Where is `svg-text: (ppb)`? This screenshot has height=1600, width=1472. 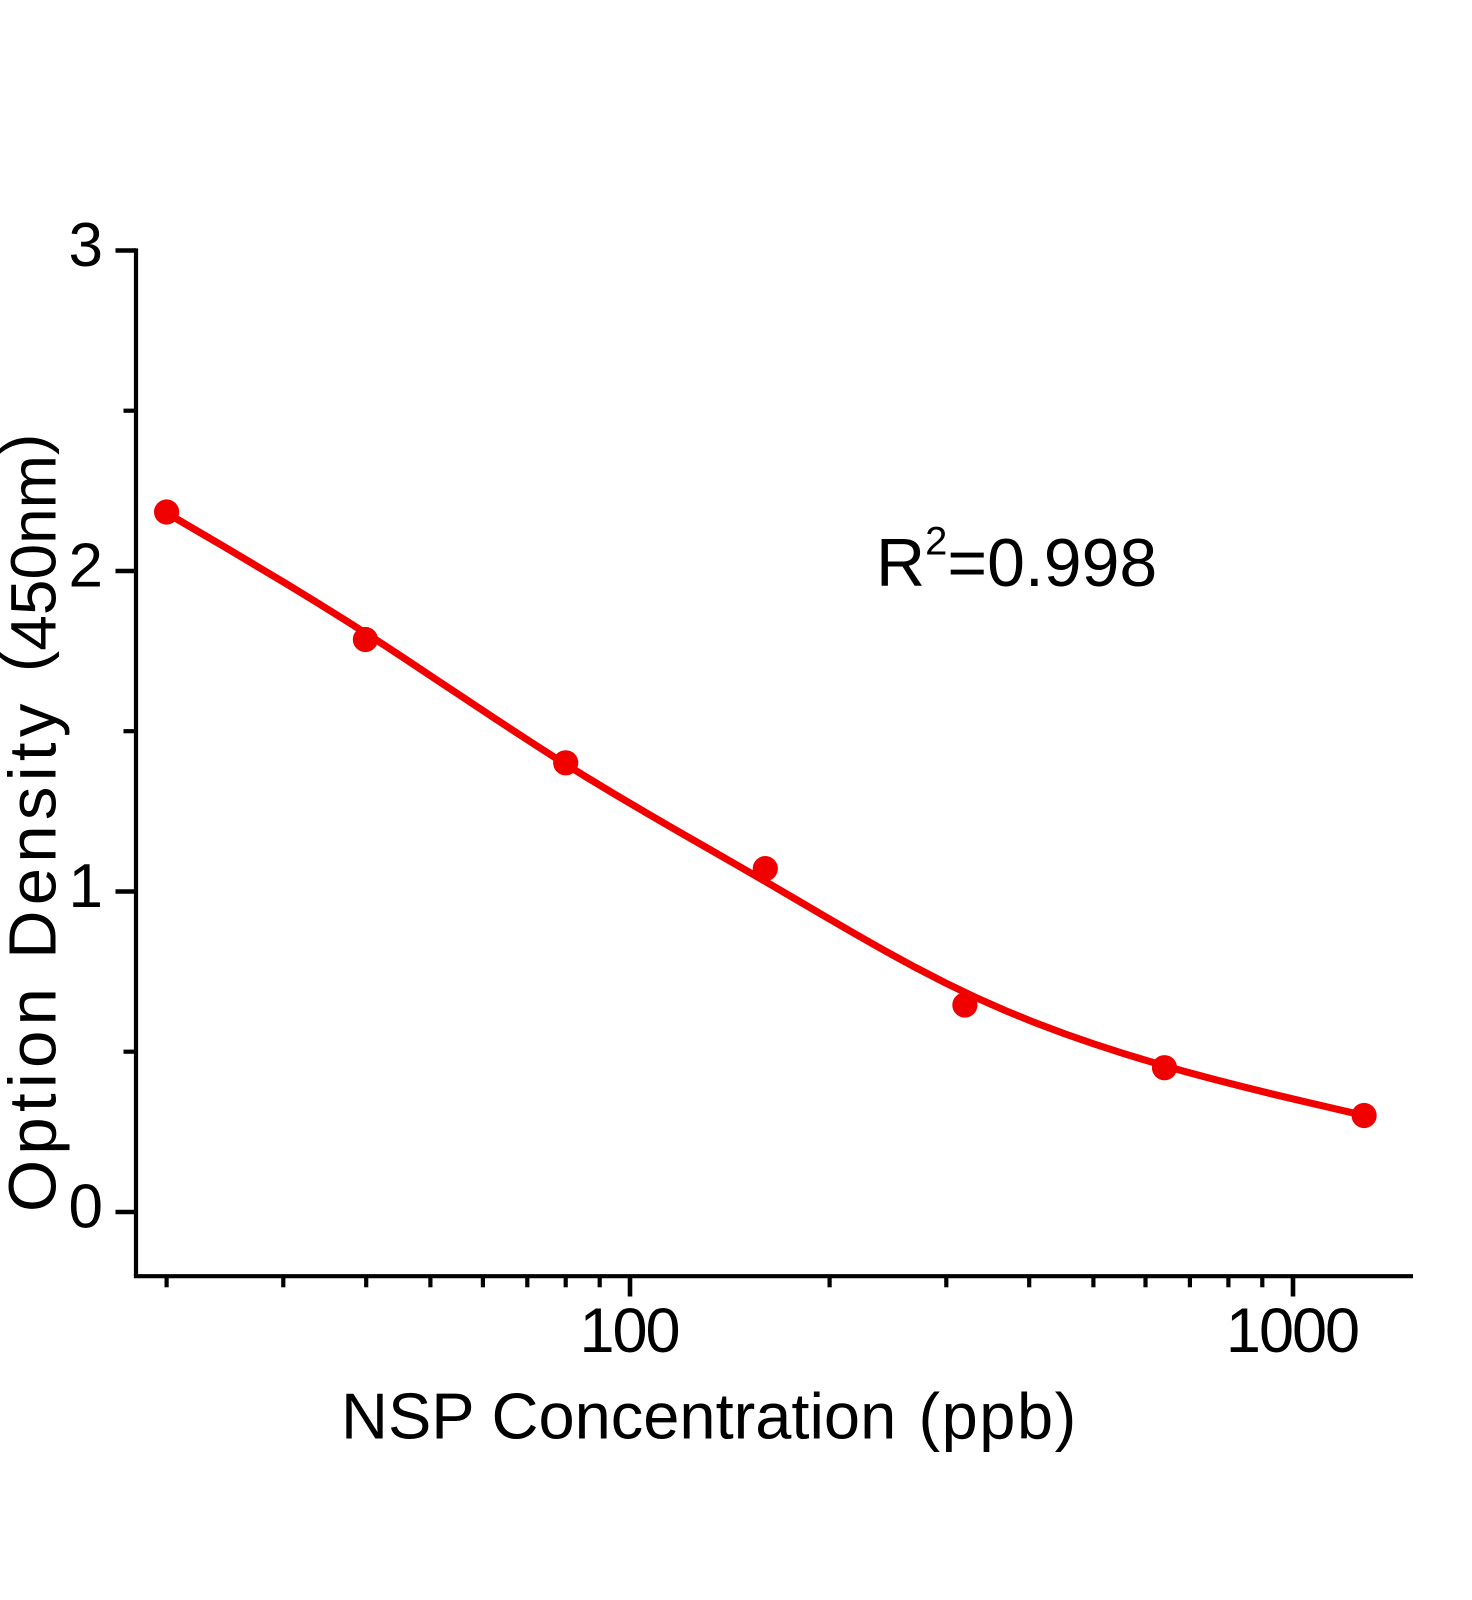
svg-text: (ppb) is located at coordinates (998, 1416).